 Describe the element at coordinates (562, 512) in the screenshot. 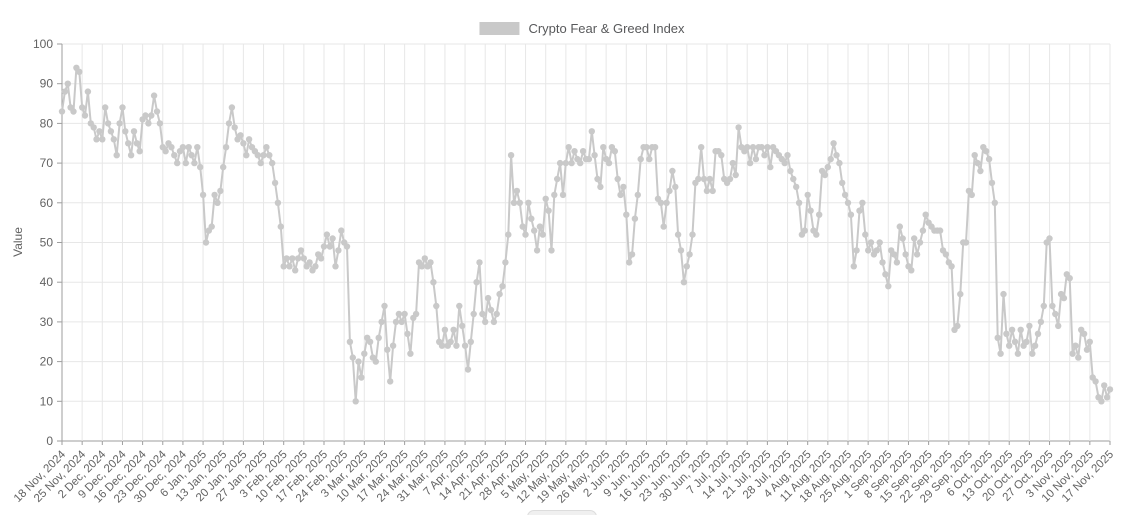

I see `partial-bottom-widget` at that location.